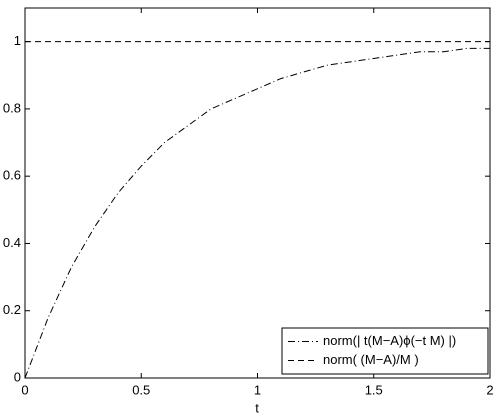 The image size is (498, 419). Describe the element at coordinates (12, 107) in the screenshot. I see `y-tick-label: 0.8` at that location.